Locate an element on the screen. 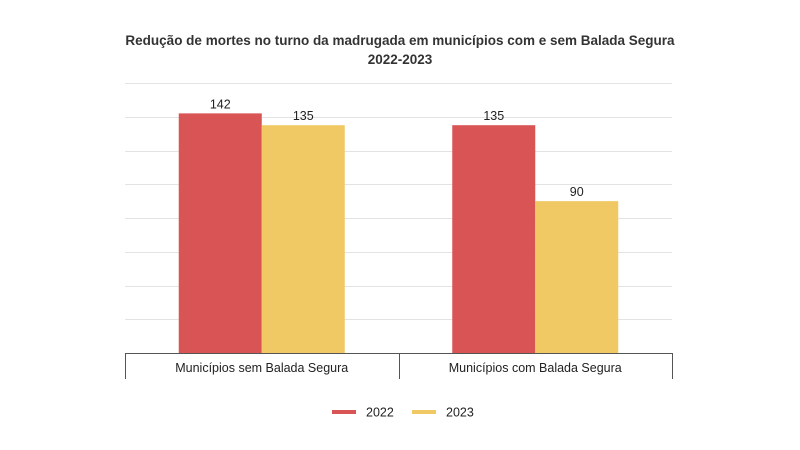 This screenshot has height=450, width=800. data-label: 142 is located at coordinates (220, 104).